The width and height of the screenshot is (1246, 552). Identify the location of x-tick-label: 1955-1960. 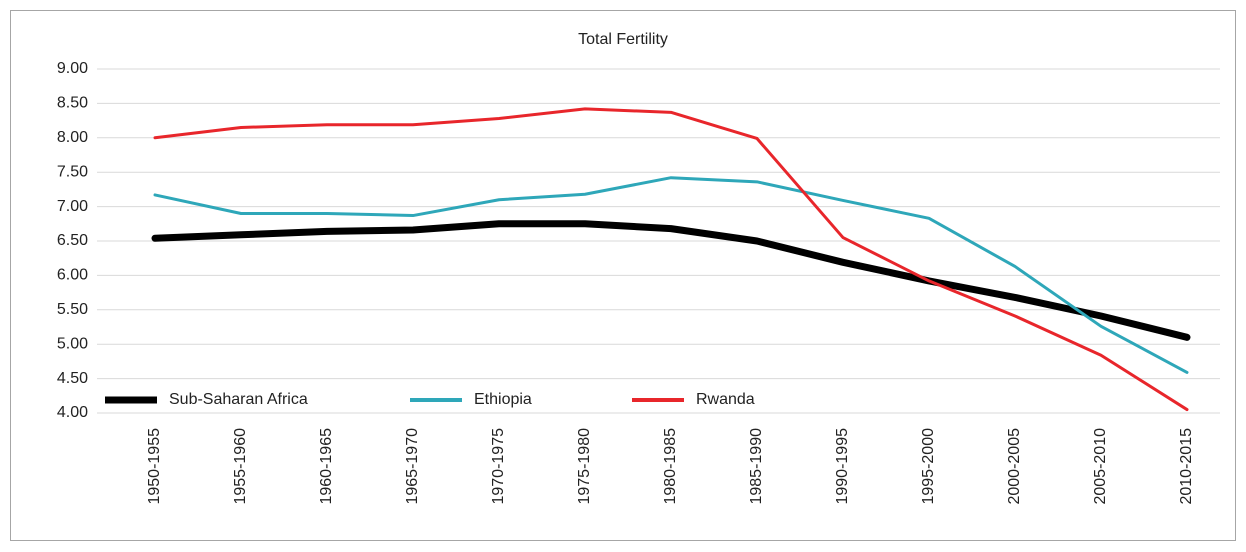
(240, 466).